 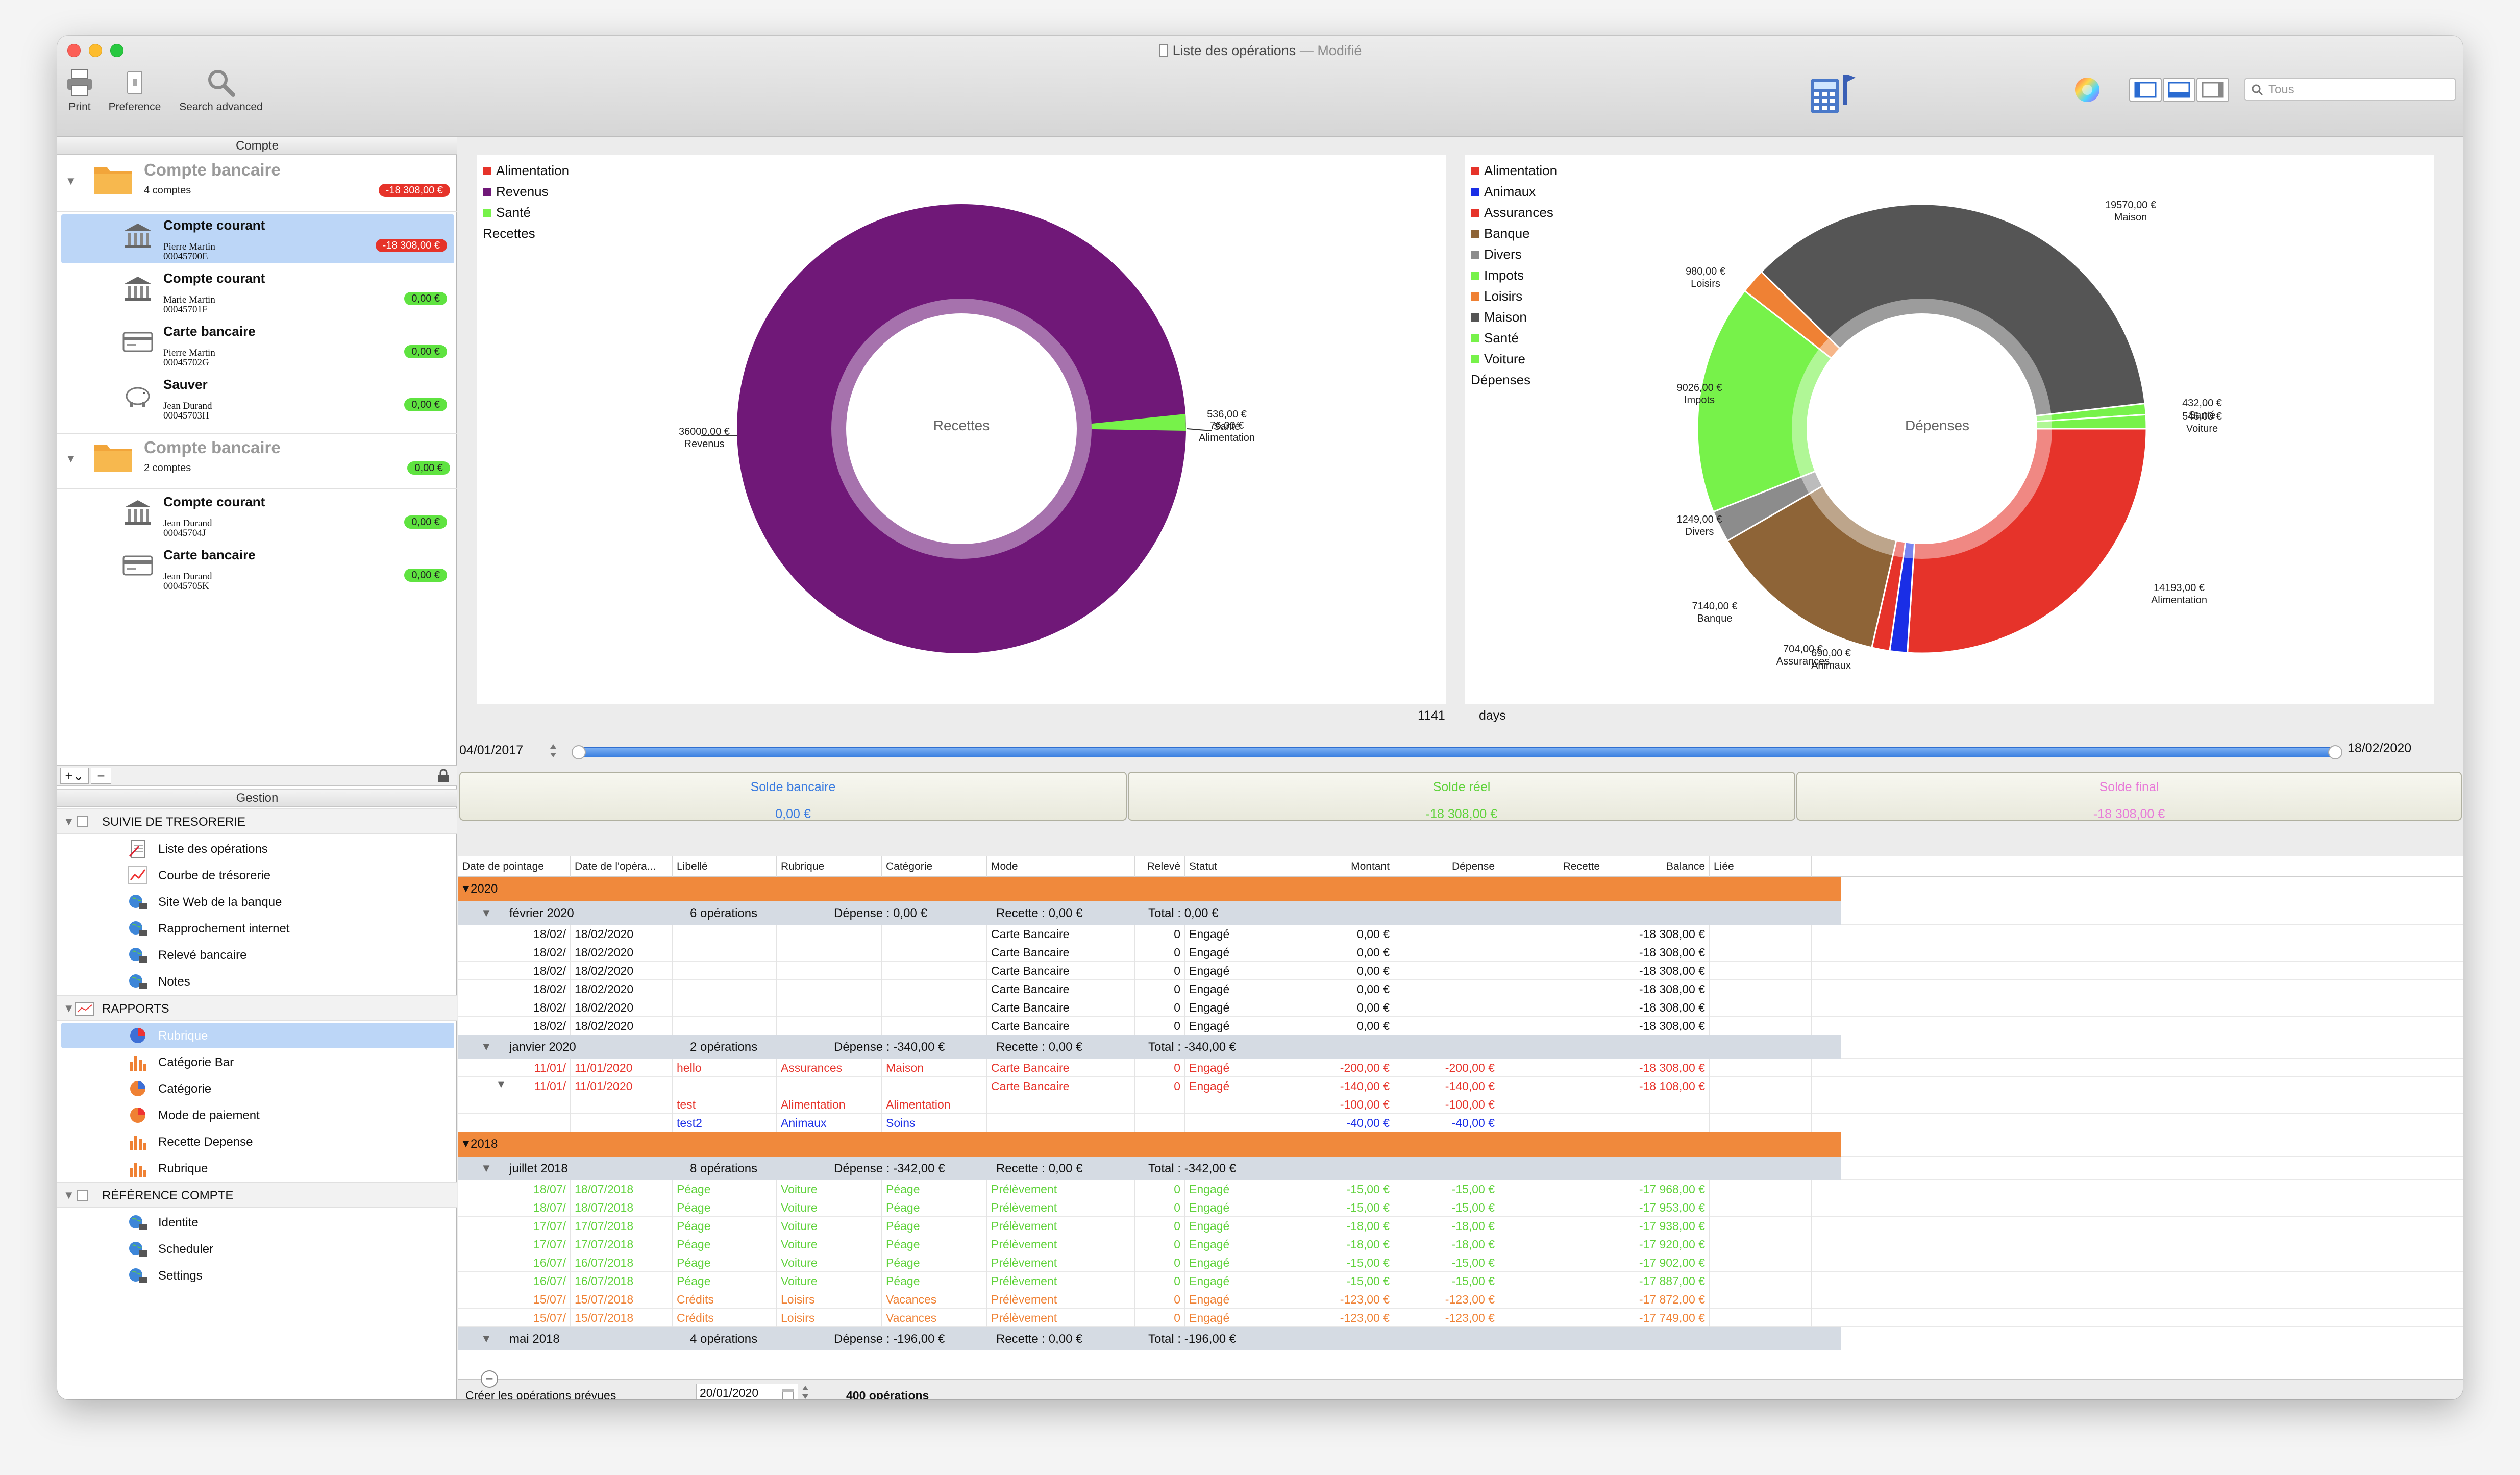 I want to click on remove-operation-button: −, so click(x=489, y=1379).